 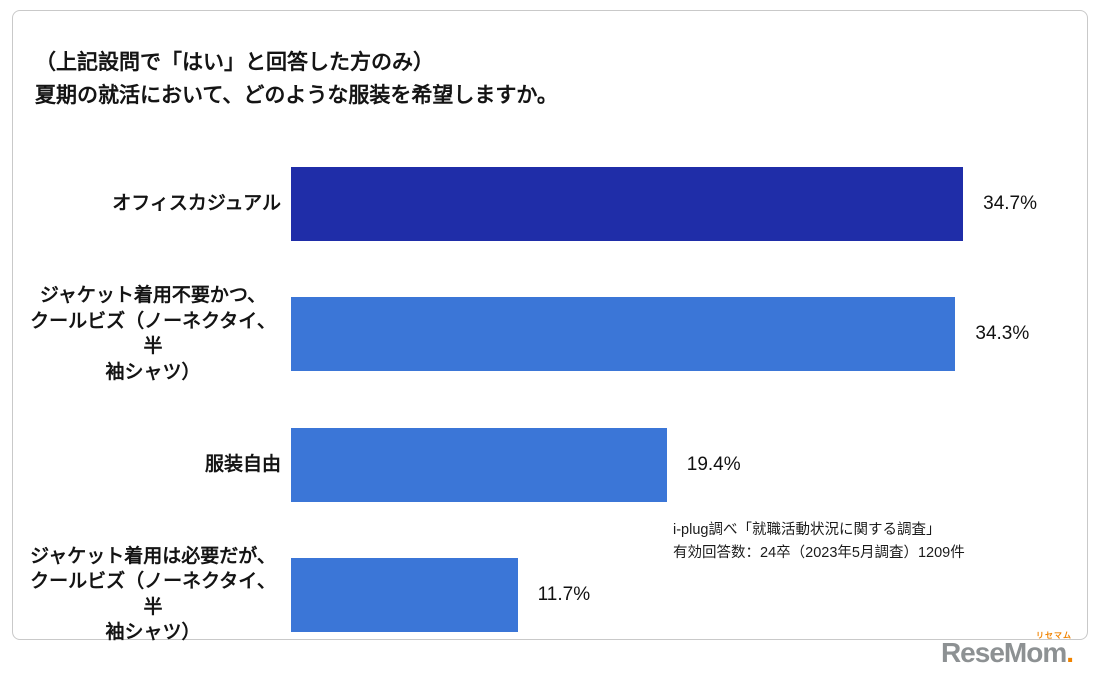 I want to click on value-label: 34.7%, so click(x=1010, y=203).